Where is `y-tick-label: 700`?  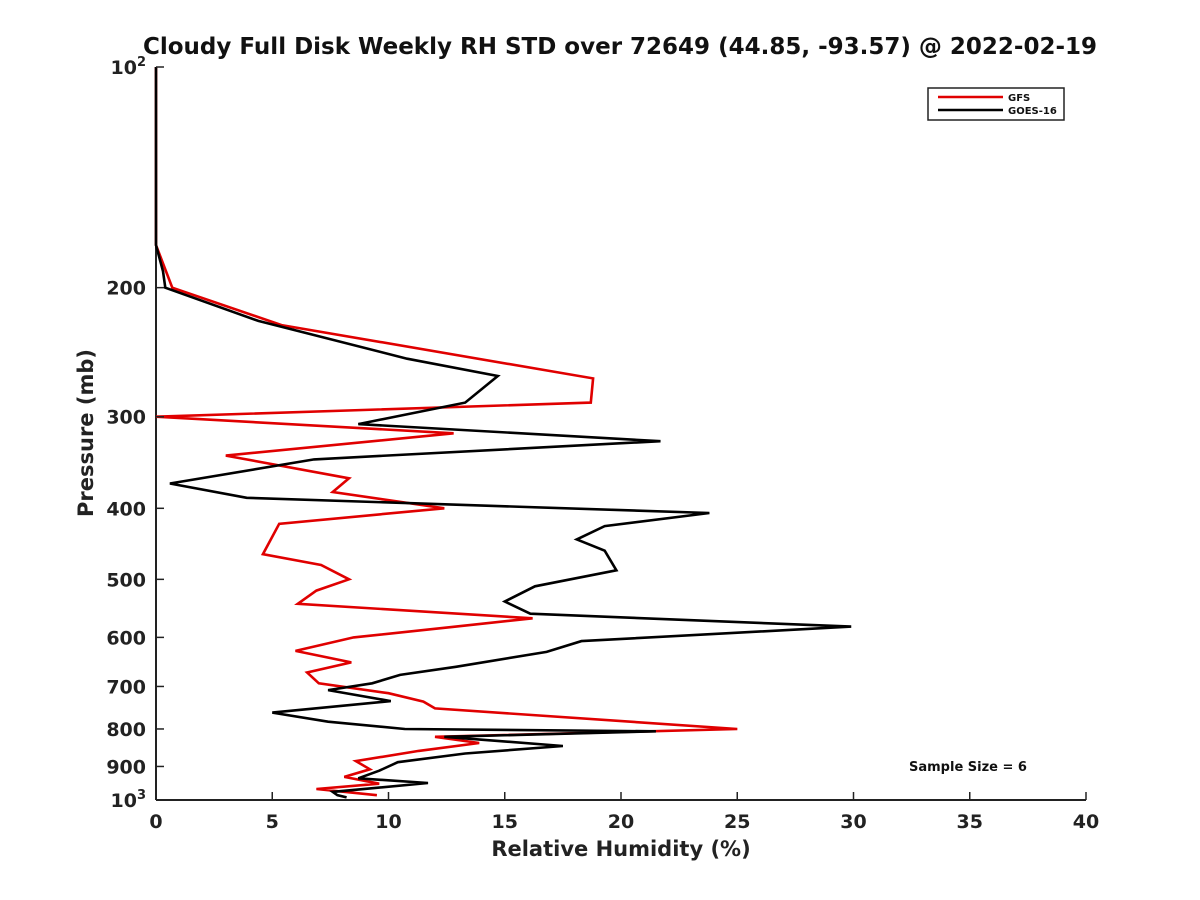 y-tick-label: 700 is located at coordinates (126, 687).